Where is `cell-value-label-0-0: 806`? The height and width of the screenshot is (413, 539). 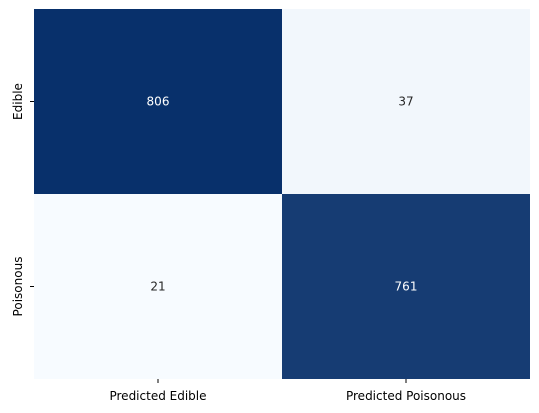 cell-value-label-0-0: 806 is located at coordinates (158, 102).